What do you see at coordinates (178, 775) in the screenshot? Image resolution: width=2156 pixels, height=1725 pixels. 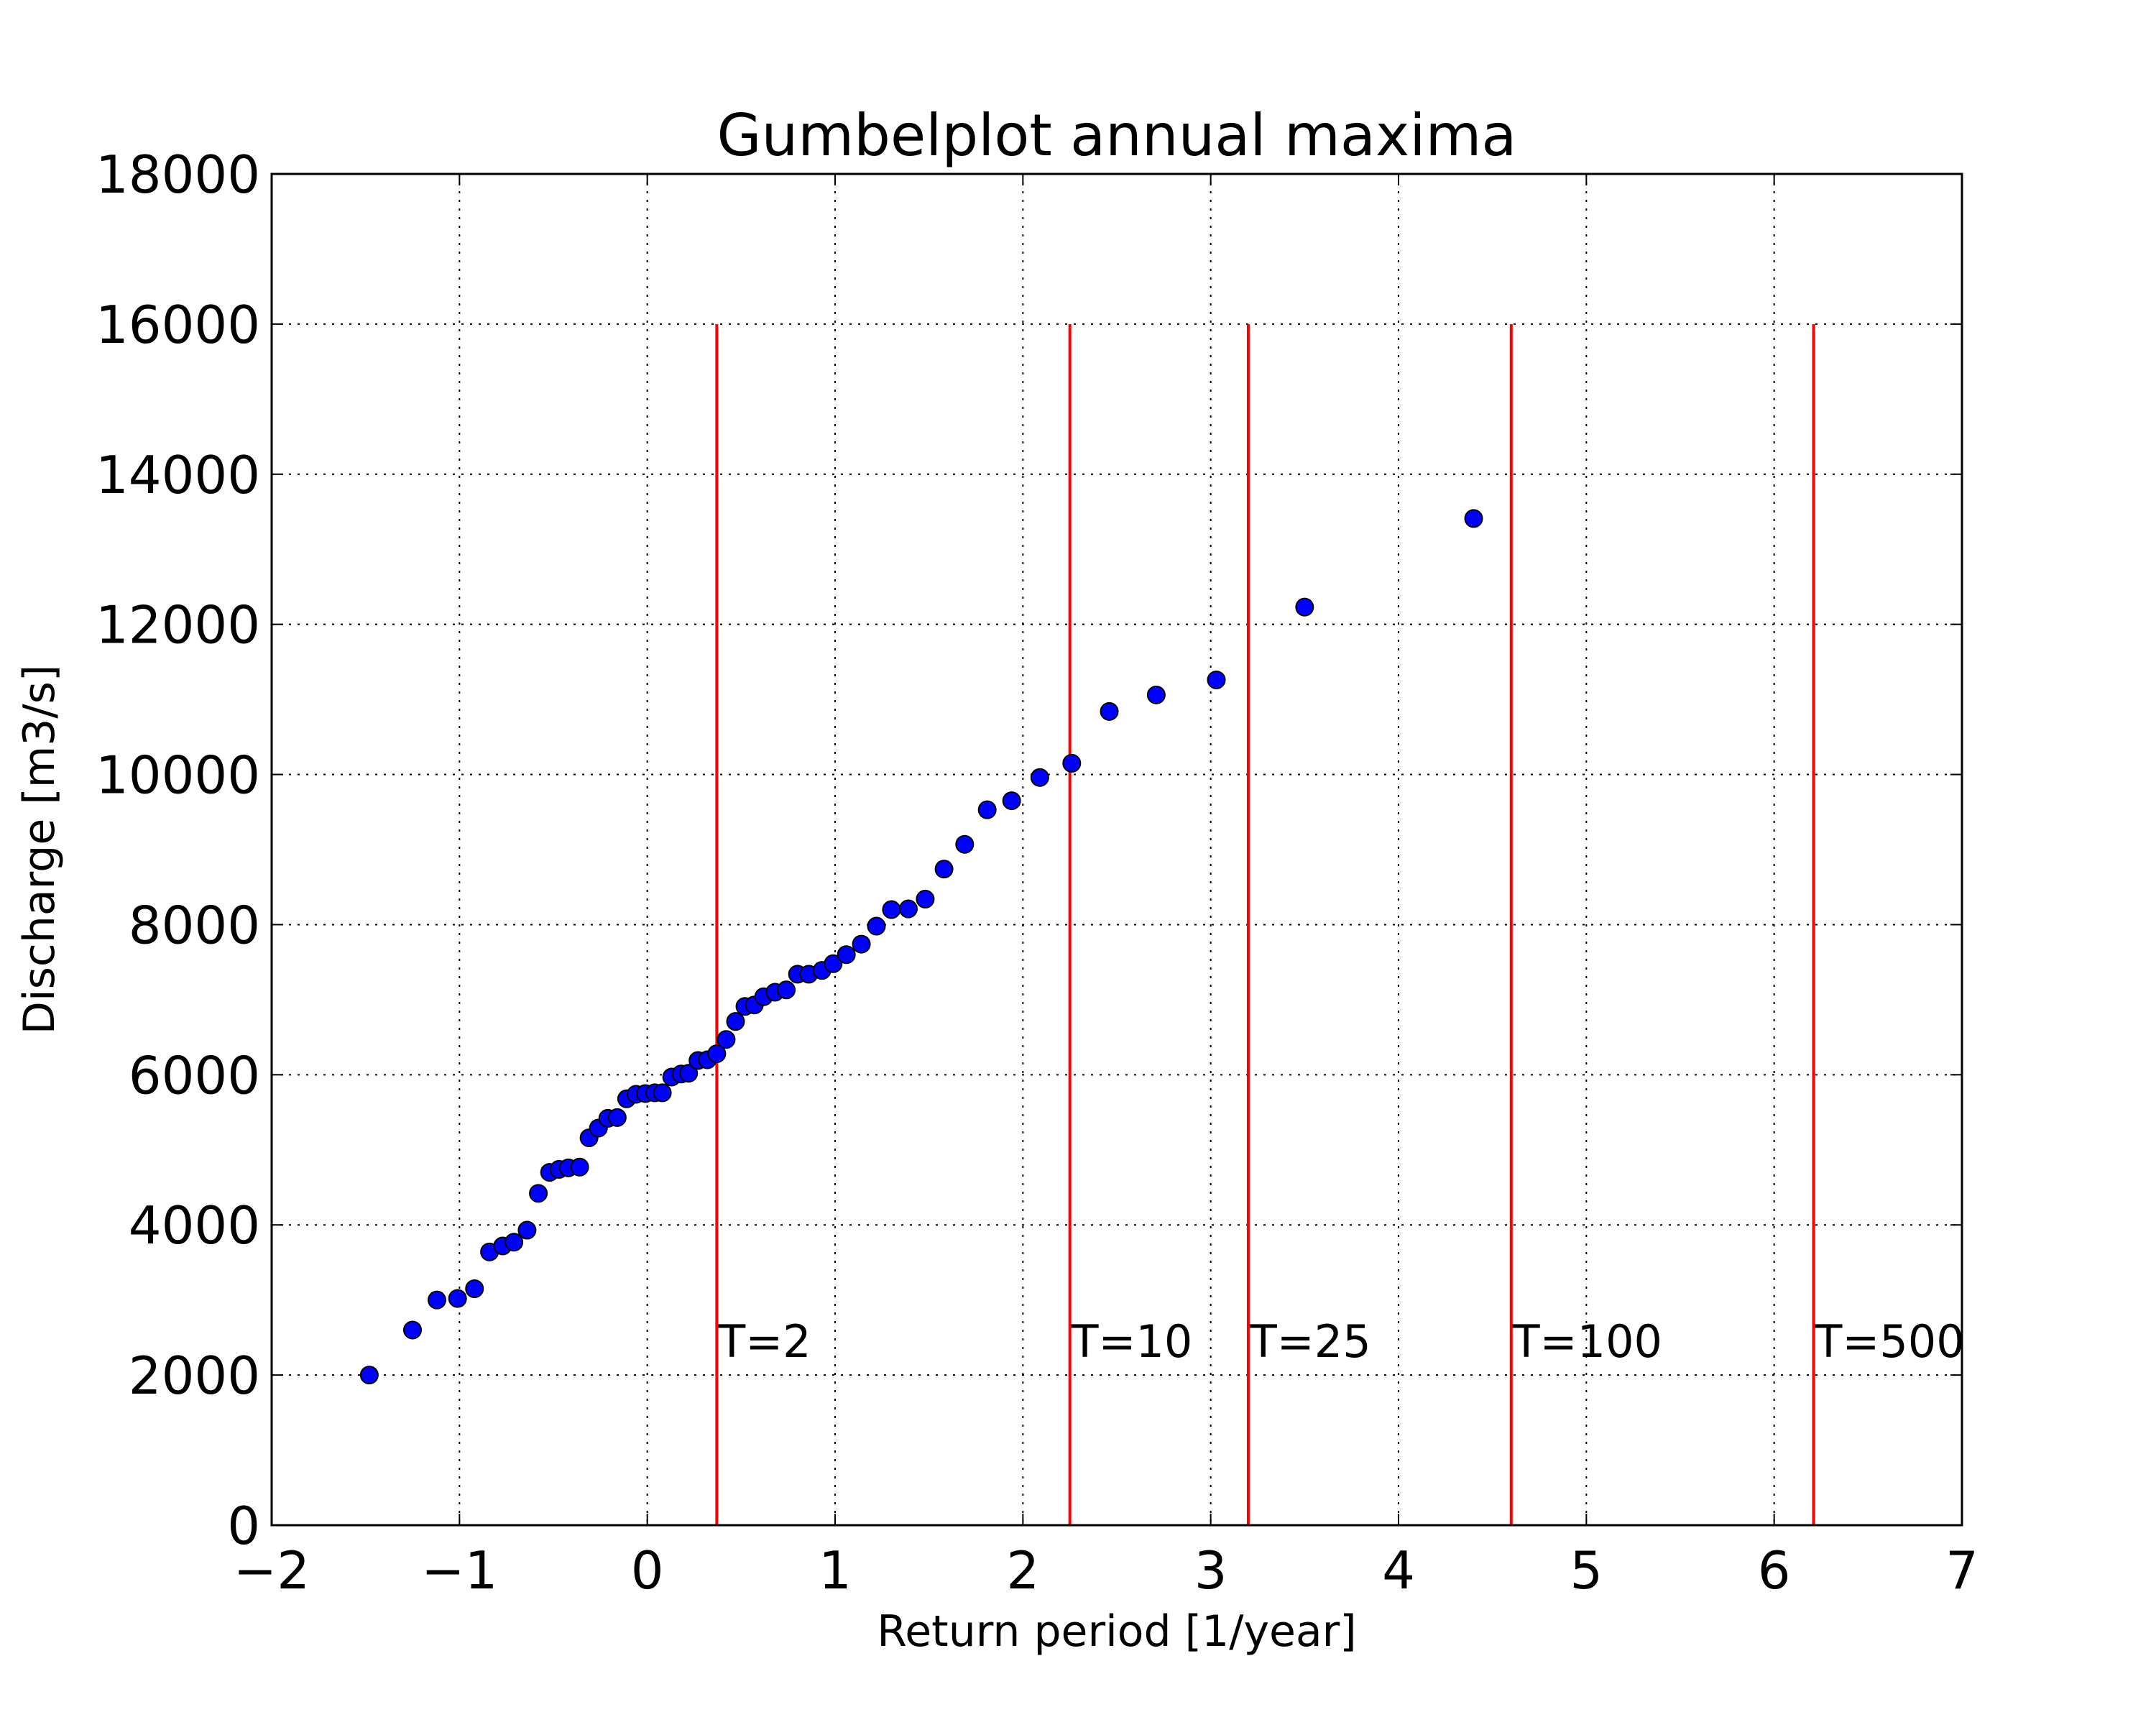 I see `y-tick-label: 10000` at bounding box center [178, 775].